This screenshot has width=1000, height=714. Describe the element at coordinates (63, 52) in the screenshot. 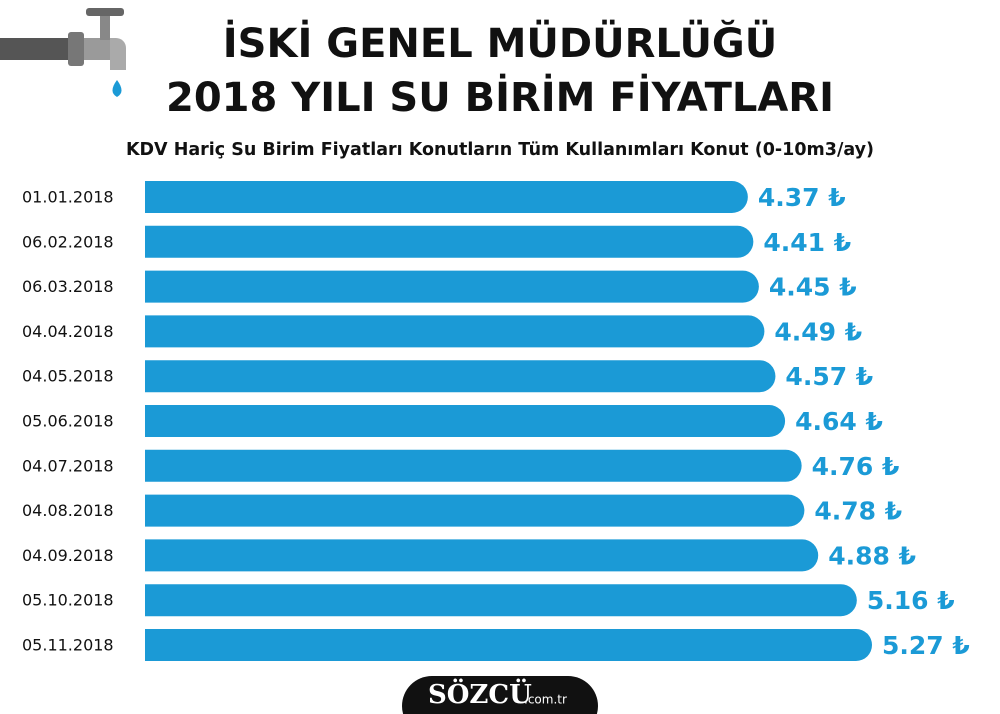

I see `faucet-icon` at that location.